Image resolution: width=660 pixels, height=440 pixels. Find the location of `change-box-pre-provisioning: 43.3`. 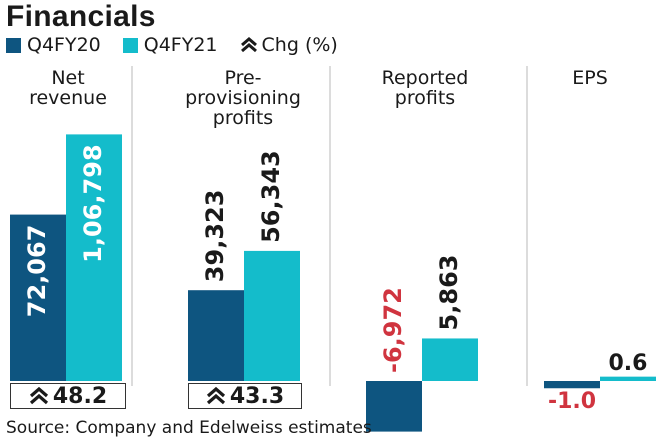

change-box-pre-provisioning: 43.3 is located at coordinates (245, 396).